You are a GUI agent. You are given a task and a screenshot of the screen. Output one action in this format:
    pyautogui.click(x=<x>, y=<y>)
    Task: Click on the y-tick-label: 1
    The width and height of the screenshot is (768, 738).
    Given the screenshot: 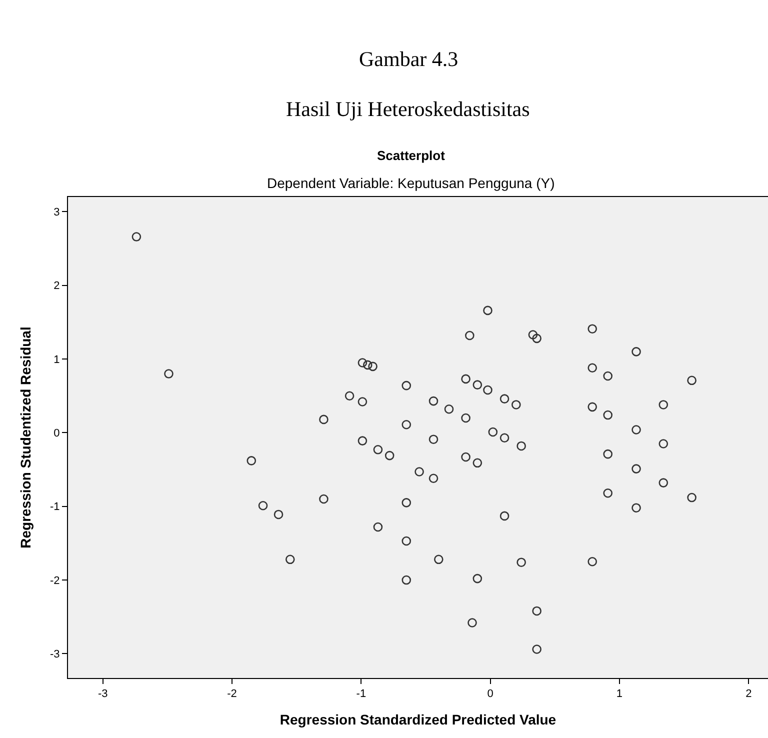 What is the action you would take?
    pyautogui.click(x=57, y=360)
    